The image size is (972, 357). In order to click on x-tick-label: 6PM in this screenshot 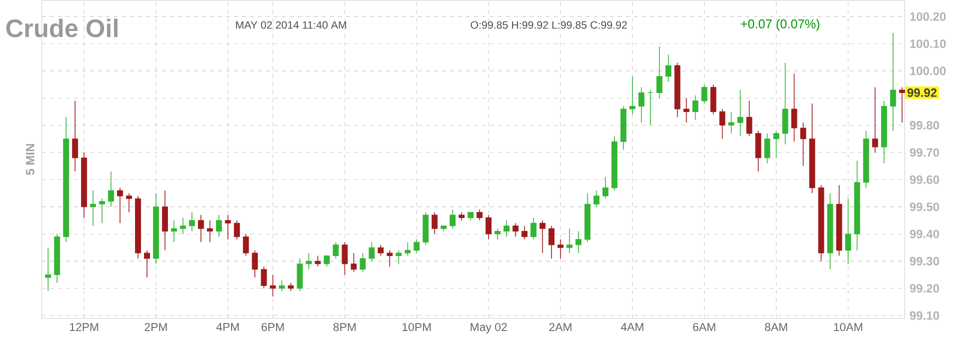, I will do `click(273, 327)`.